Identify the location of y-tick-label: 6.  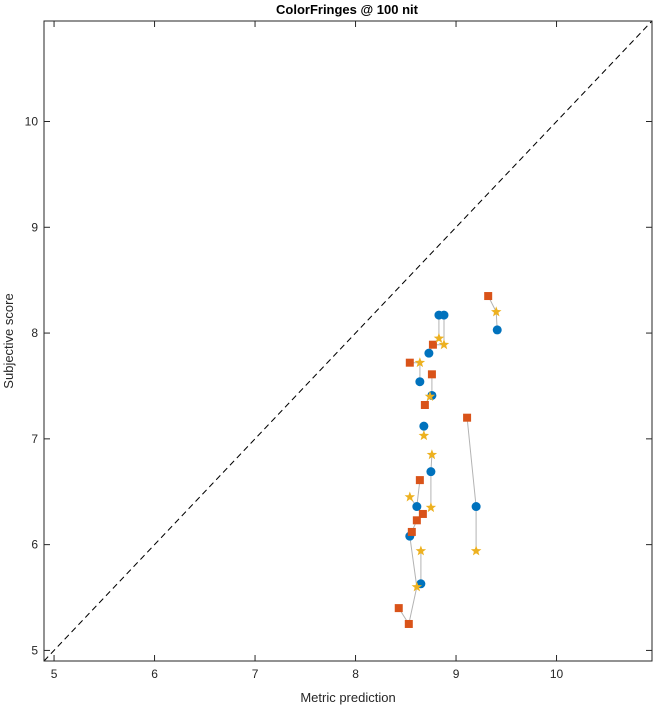
(34, 545).